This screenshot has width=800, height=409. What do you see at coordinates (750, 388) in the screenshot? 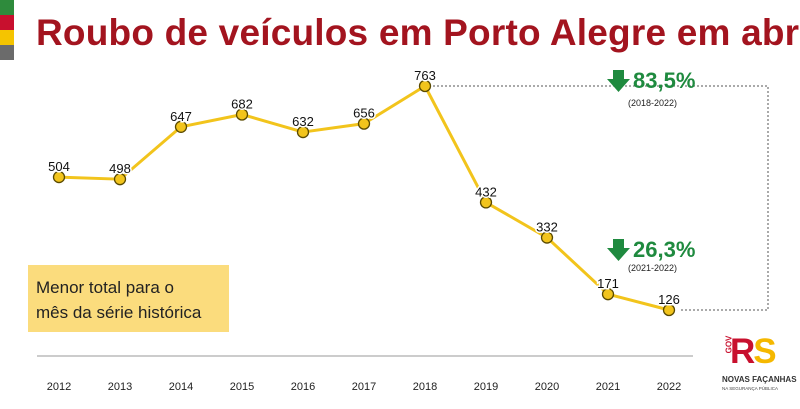
I see `logo-subtitle: NA SEGURANÇA PÚBLICA` at bounding box center [750, 388].